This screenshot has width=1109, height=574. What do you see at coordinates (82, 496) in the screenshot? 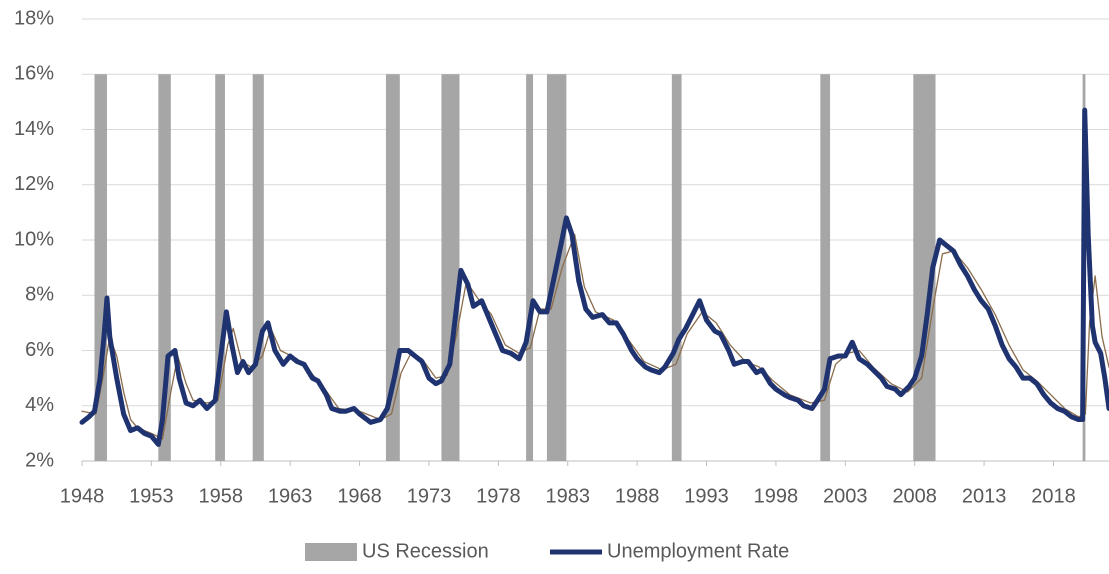
I see `x-tick-label: 1948` at bounding box center [82, 496].